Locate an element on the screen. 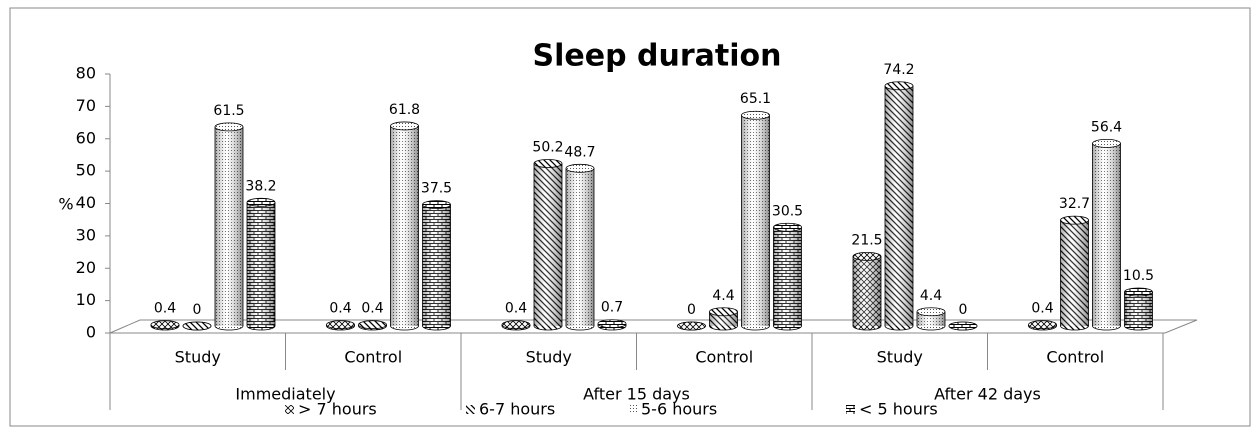 This screenshot has width=1260, height=435. value-label: 4.4 is located at coordinates (723, 296).